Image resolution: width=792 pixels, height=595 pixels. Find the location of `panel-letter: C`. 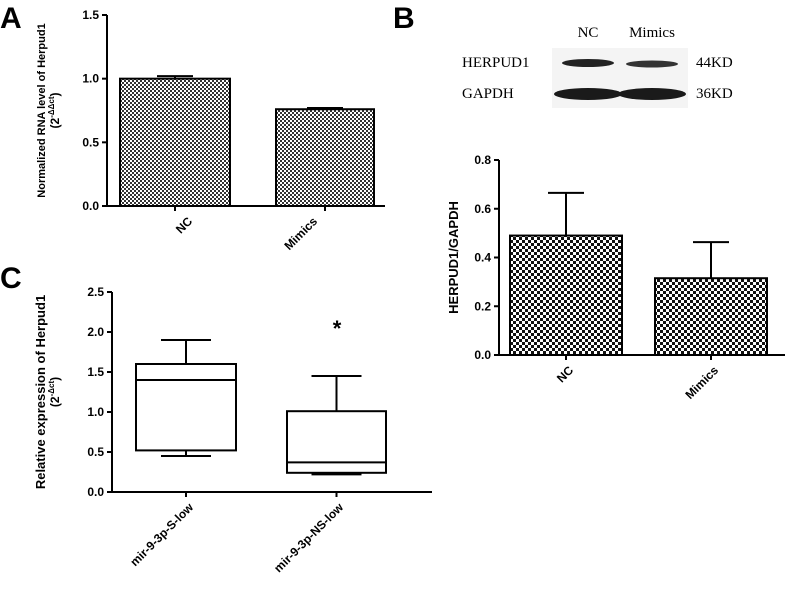

panel-letter: C is located at coordinates (11, 278).